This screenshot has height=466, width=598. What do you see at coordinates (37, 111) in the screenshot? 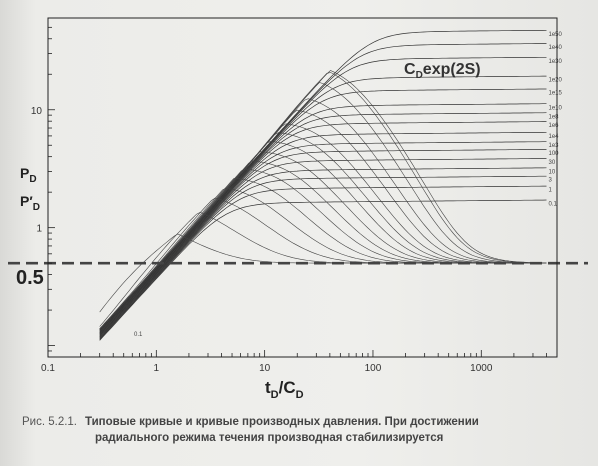
I see `y-tick-label: 10` at bounding box center [37, 111].